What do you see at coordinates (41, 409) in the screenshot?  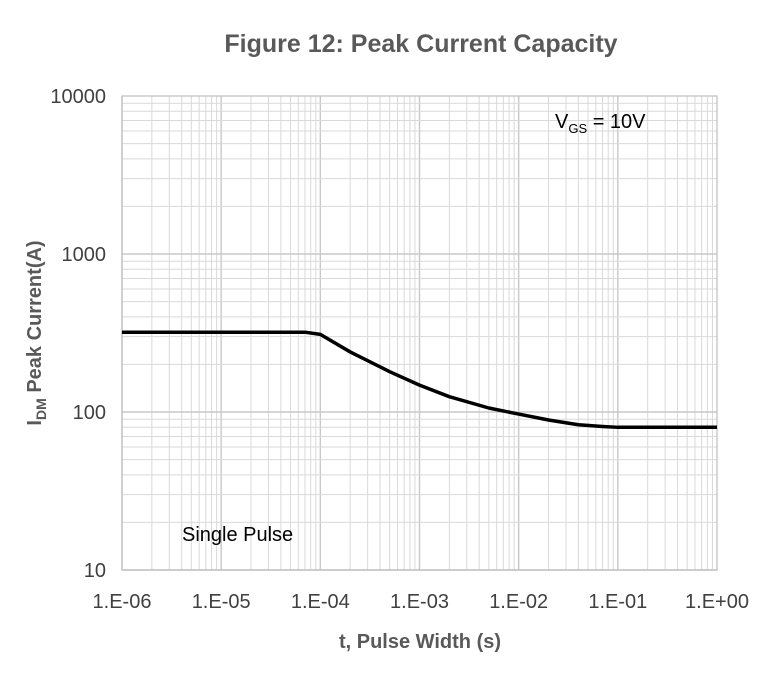 I see `y-axis-label-sub: DM` at bounding box center [41, 409].